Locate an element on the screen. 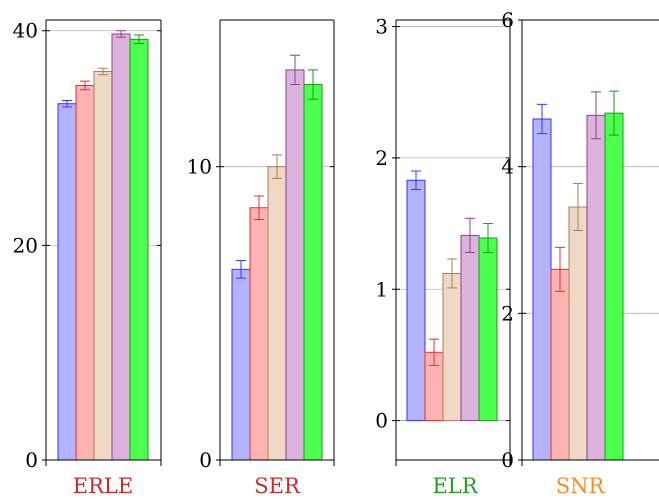  snr-ytick-label: 6 is located at coordinates (507, 20).